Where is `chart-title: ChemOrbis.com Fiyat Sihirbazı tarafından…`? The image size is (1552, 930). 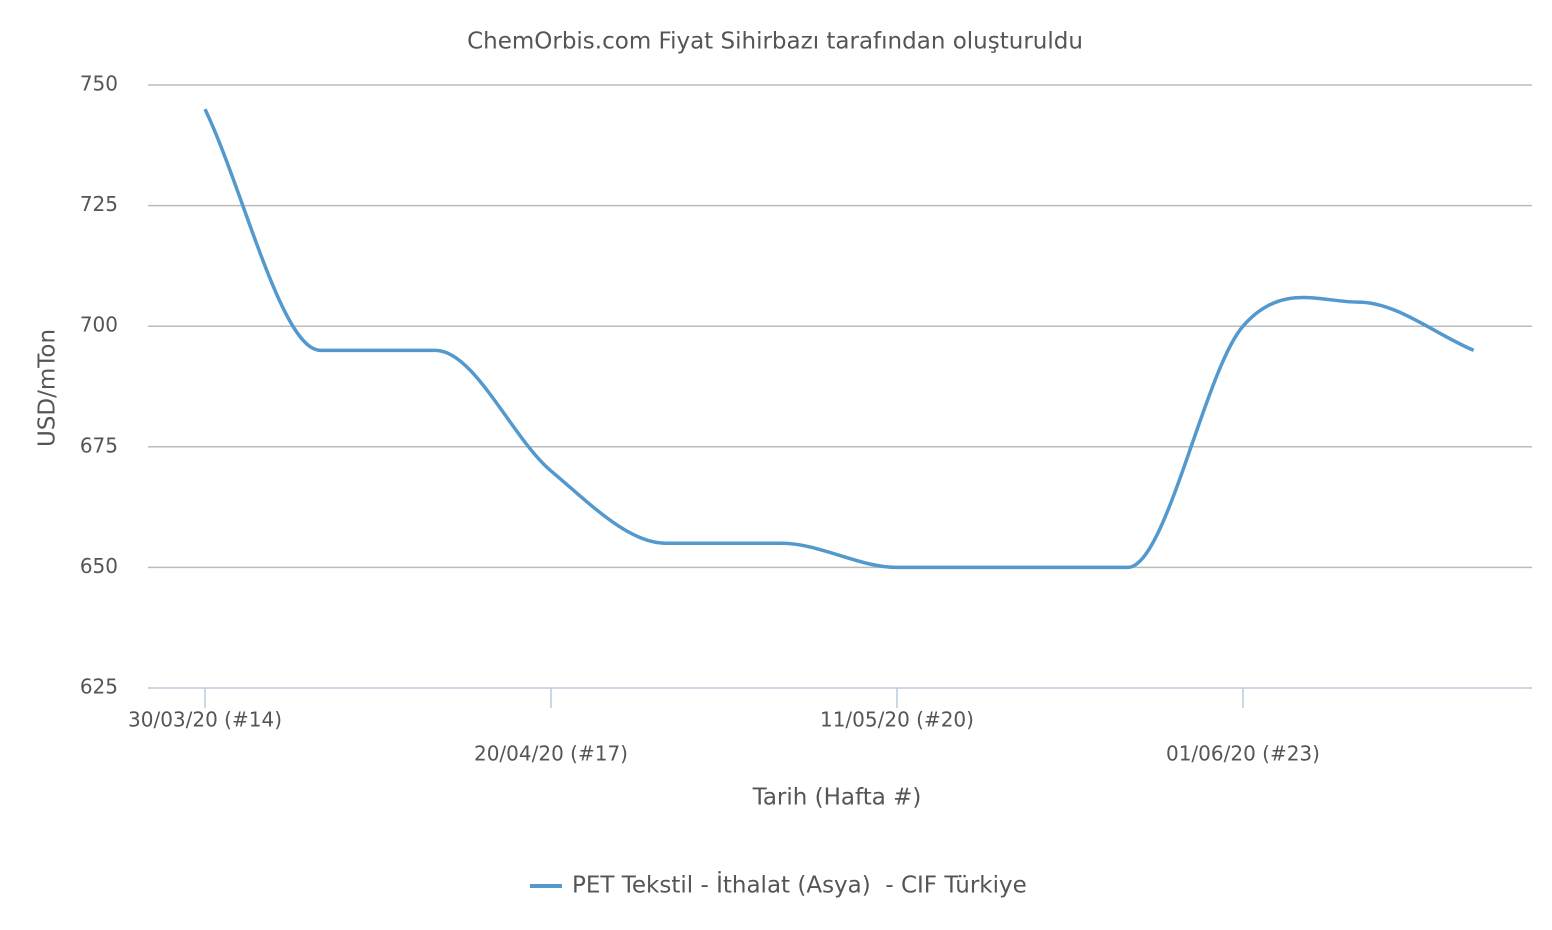 chart-title: ChemOrbis.com Fiyat Sihirbazı tarafından… is located at coordinates (775, 42).